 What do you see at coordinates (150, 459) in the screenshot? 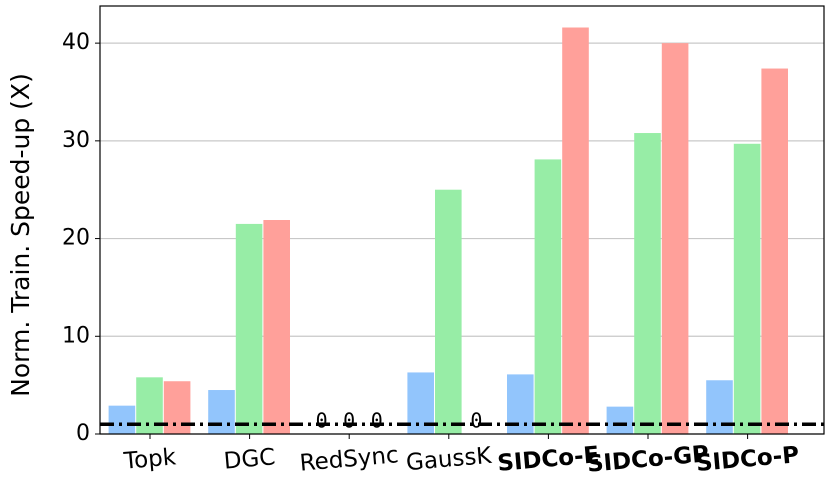
I see `x-tick-label: Topk` at bounding box center [150, 459].